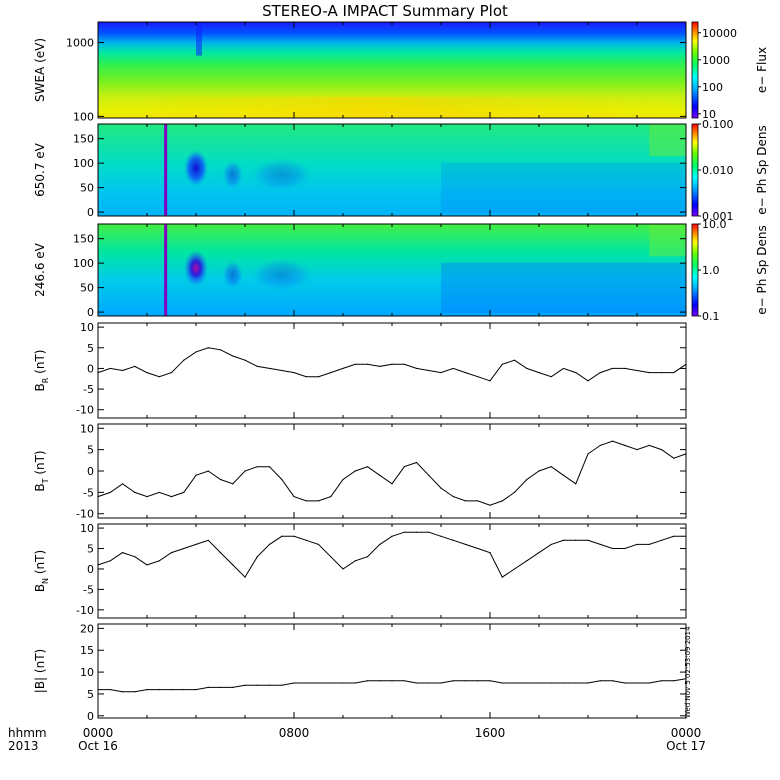 The image size is (780, 780). Describe the element at coordinates (166, 170) in the screenshot. I see `pad-event-spike` at that location.